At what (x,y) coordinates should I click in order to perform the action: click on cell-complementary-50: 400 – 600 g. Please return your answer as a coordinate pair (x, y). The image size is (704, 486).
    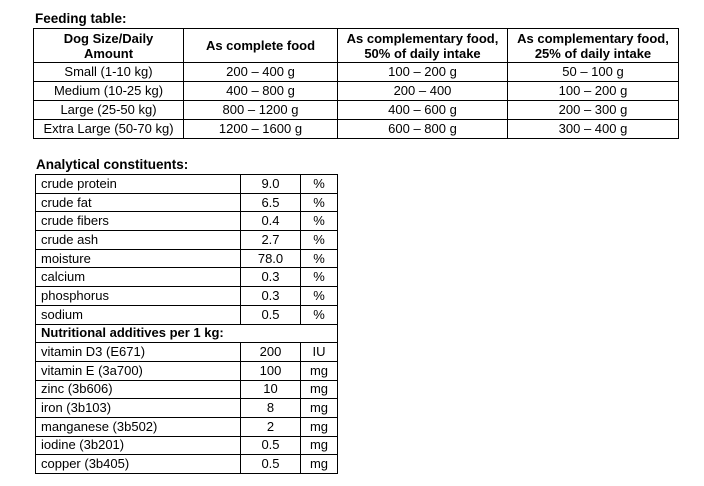
    Looking at the image, I should click on (422, 110).